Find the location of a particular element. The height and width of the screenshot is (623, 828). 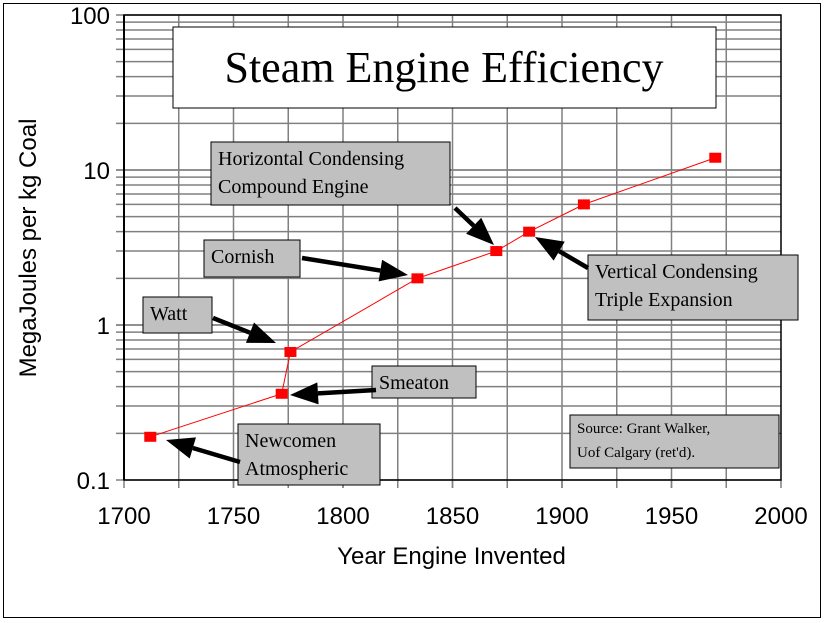

annotation-smeaton: Smeaton is located at coordinates (424, 382).